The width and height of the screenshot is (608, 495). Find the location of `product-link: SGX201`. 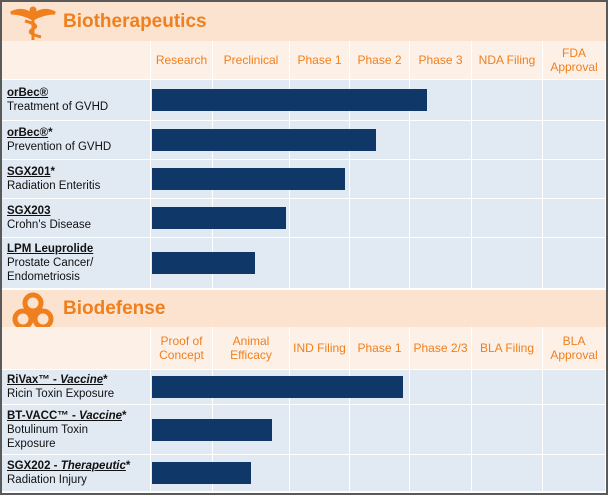

product-link: SGX201 is located at coordinates (28, 172).